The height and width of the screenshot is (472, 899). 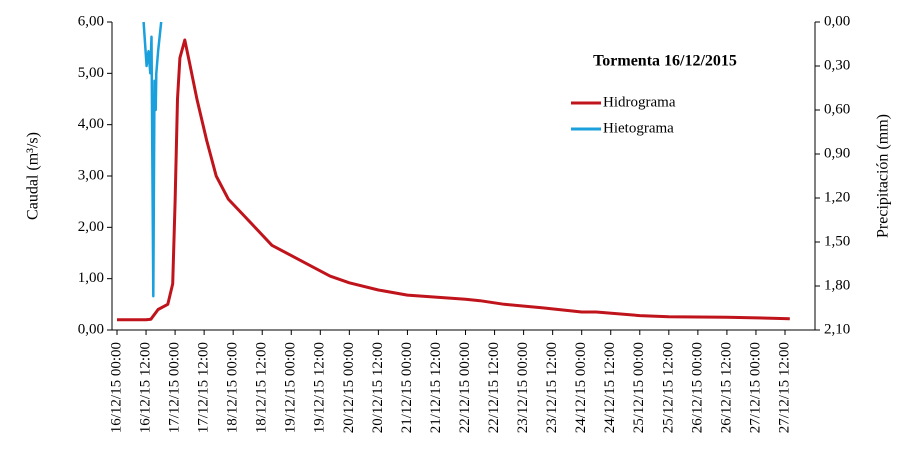 I want to click on x-tick-label: 27/12/15 00:00, so click(x=755, y=387).